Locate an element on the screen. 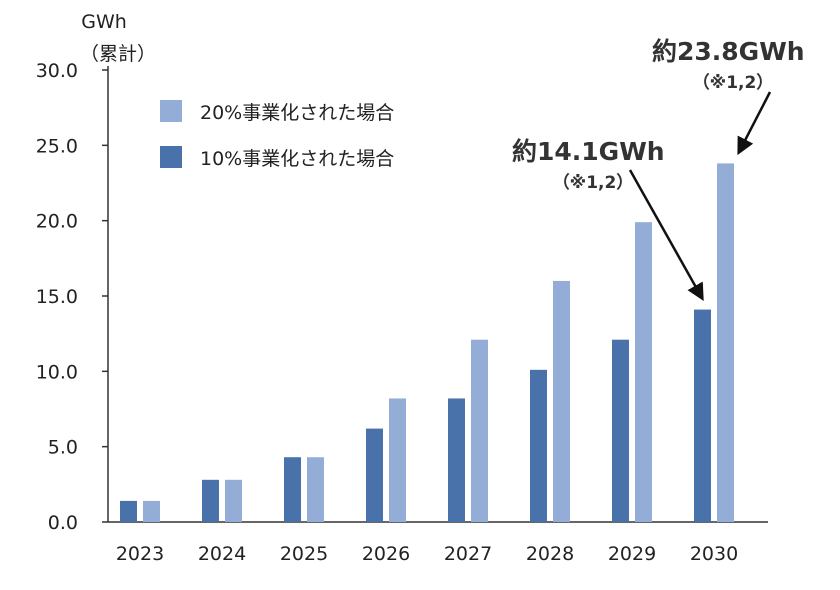 This screenshot has height=590, width=840. bar-twenty-percent-2024 is located at coordinates (233, 500).